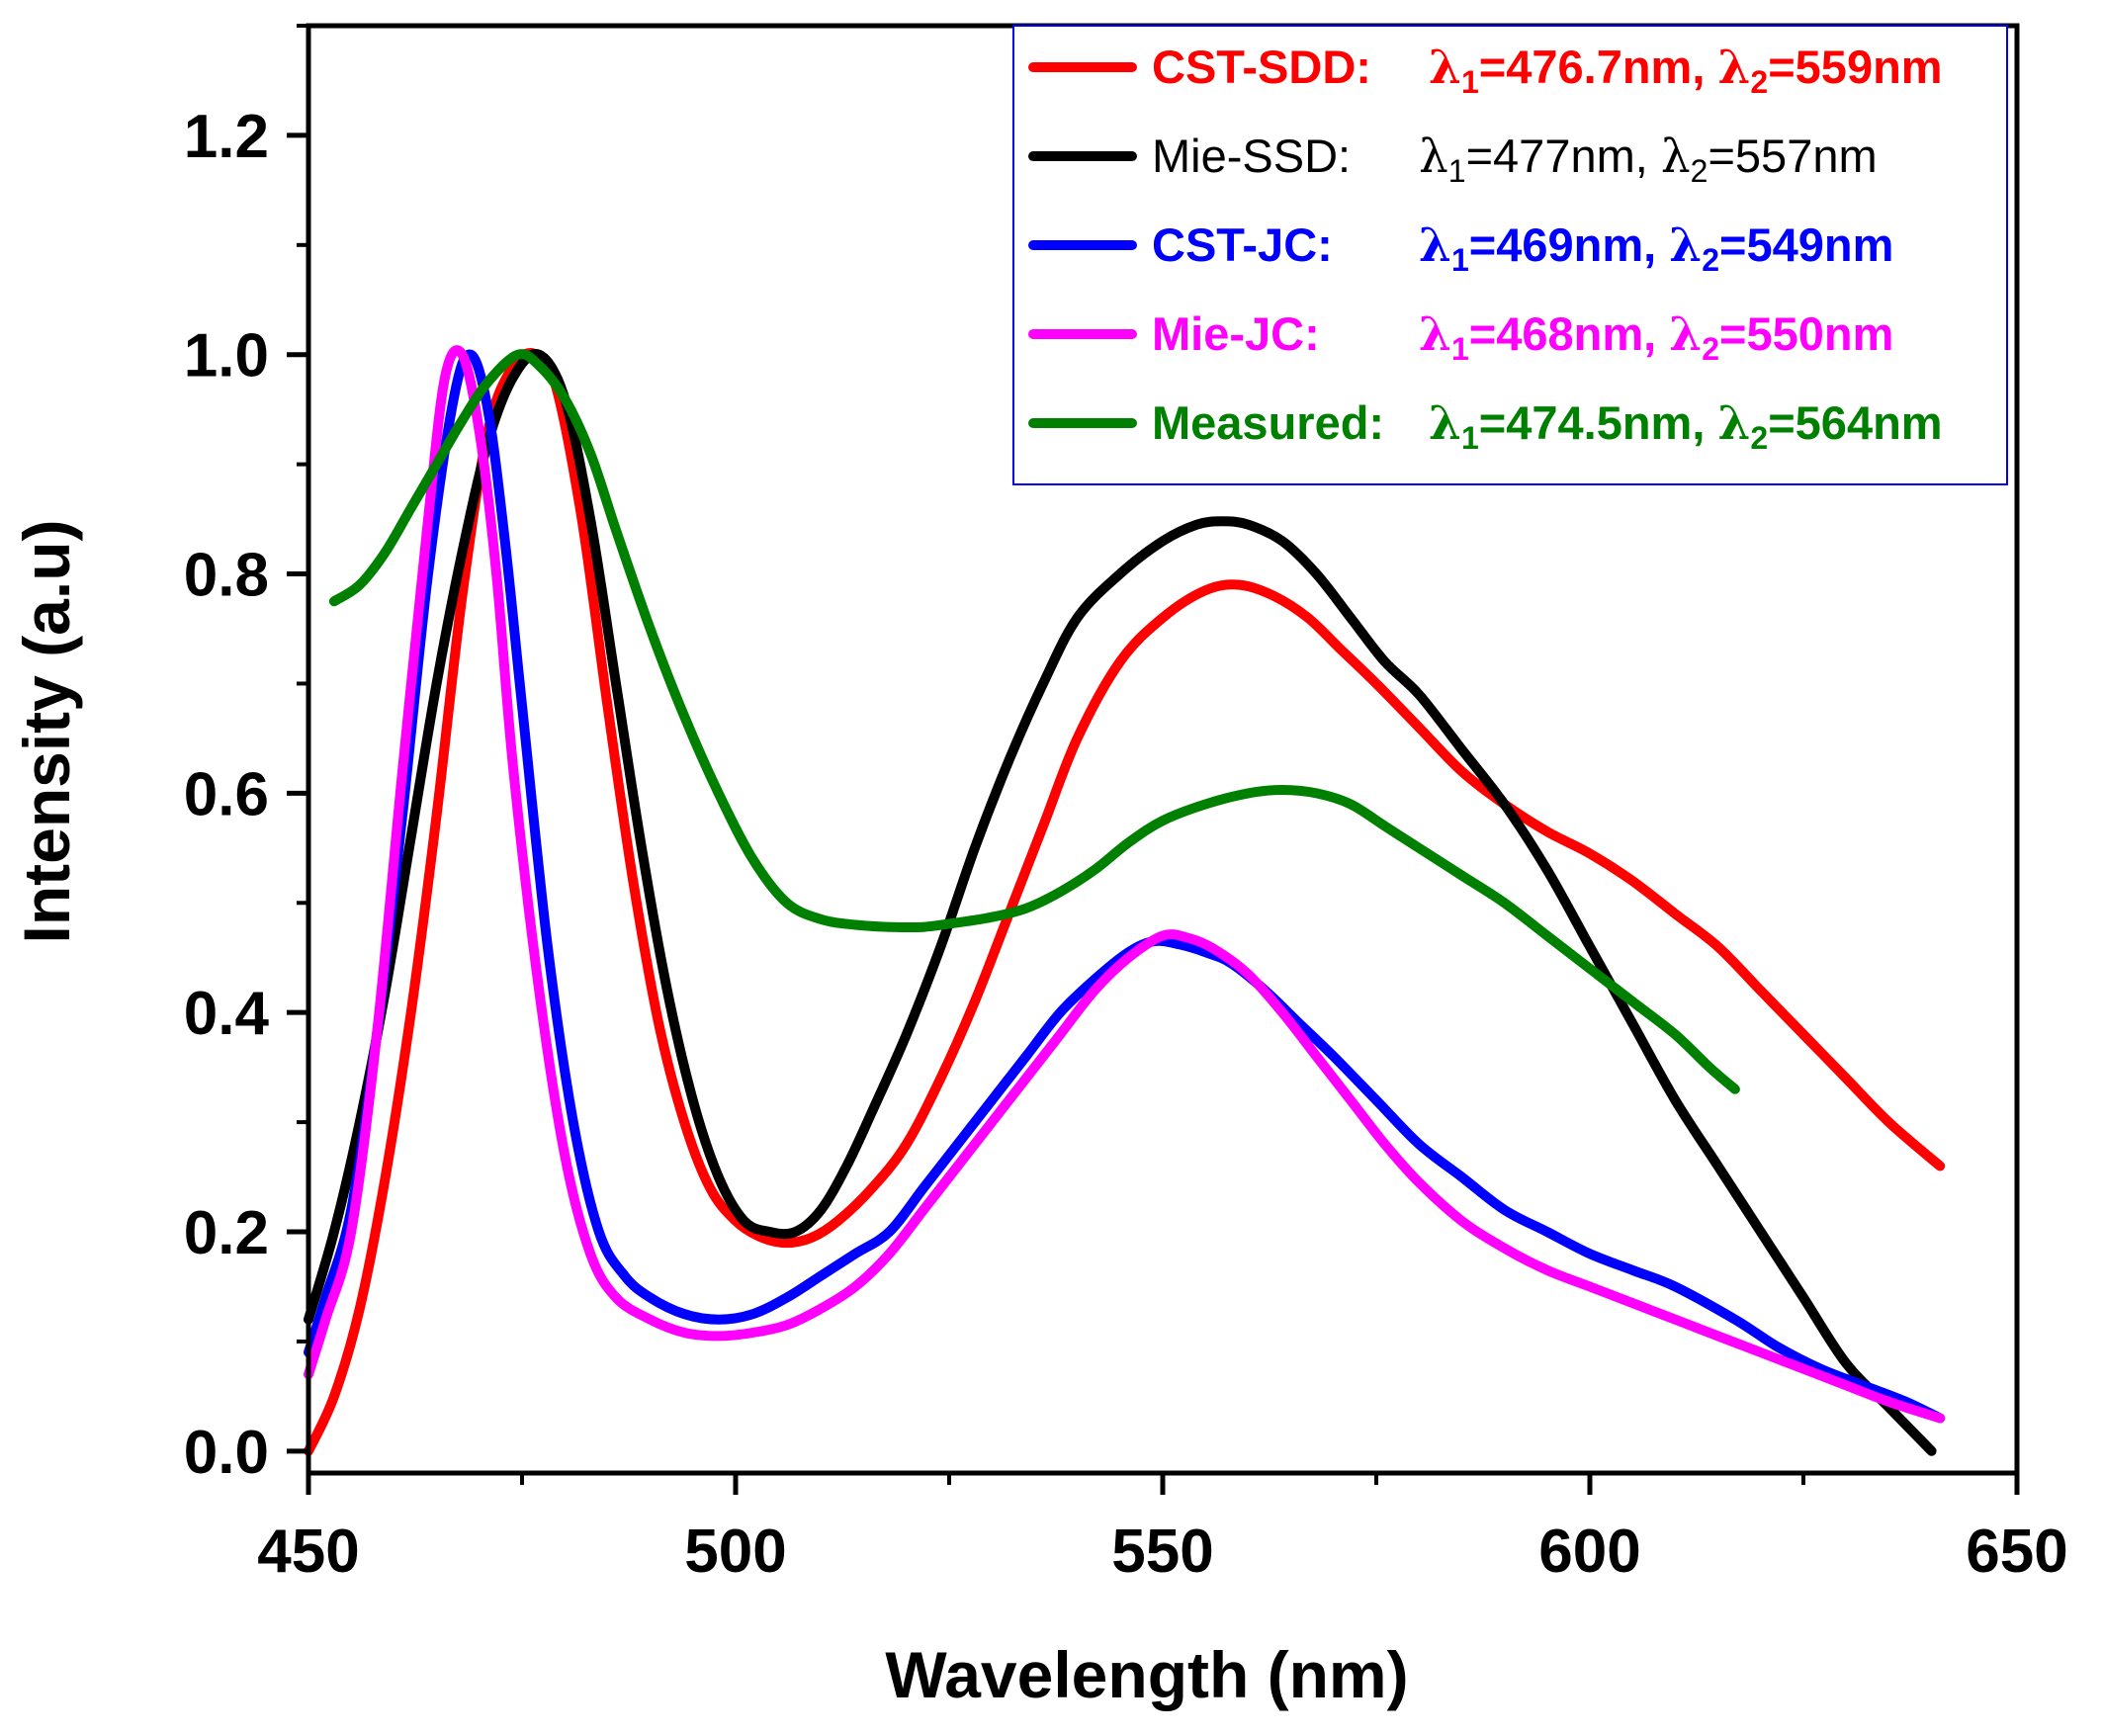 The image size is (2102, 1736). I want to click on legend-box, so click(1510, 255).